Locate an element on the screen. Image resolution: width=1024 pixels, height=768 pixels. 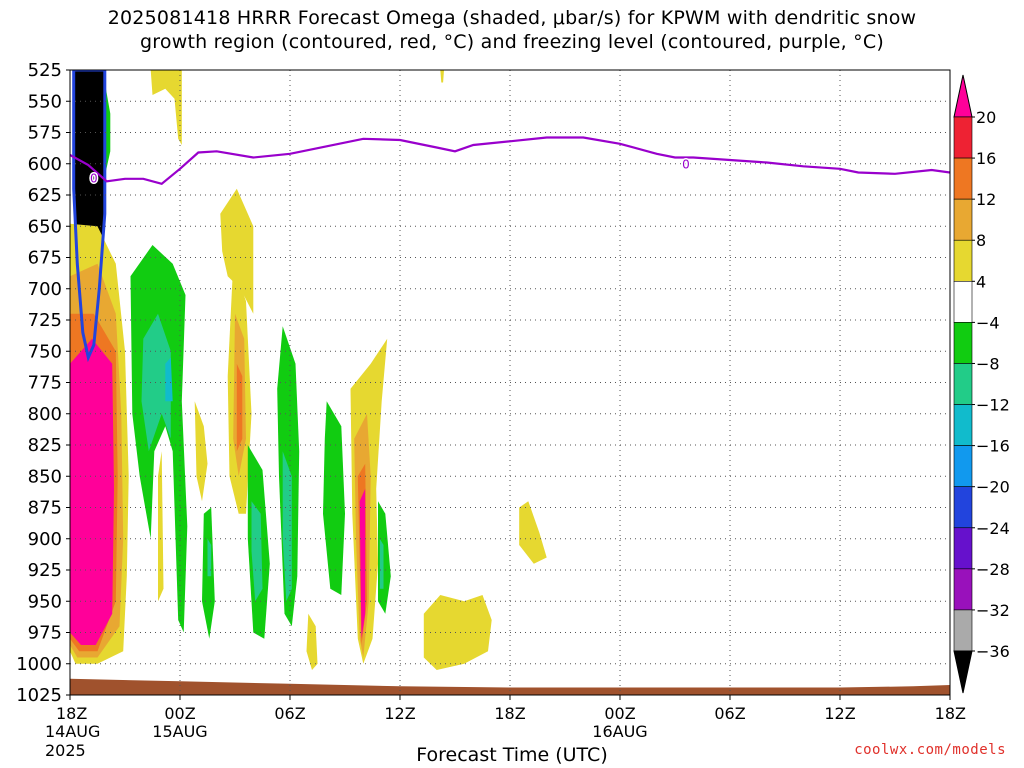
x-tick-sublabel-1-0: 15AUG is located at coordinates (179, 731).